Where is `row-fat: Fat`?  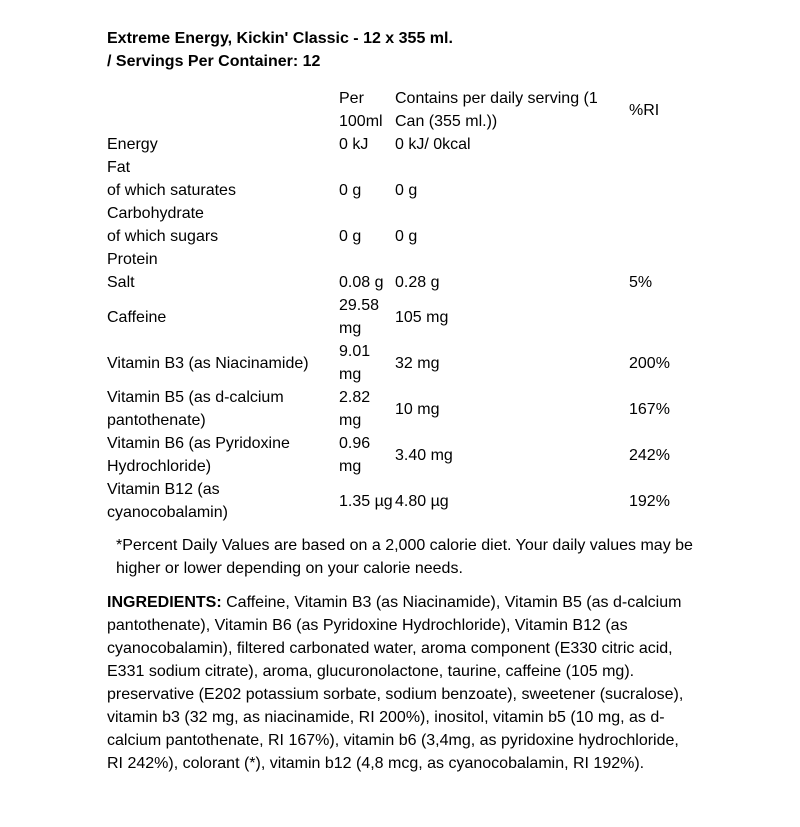
row-fat: Fat is located at coordinates (400, 167).